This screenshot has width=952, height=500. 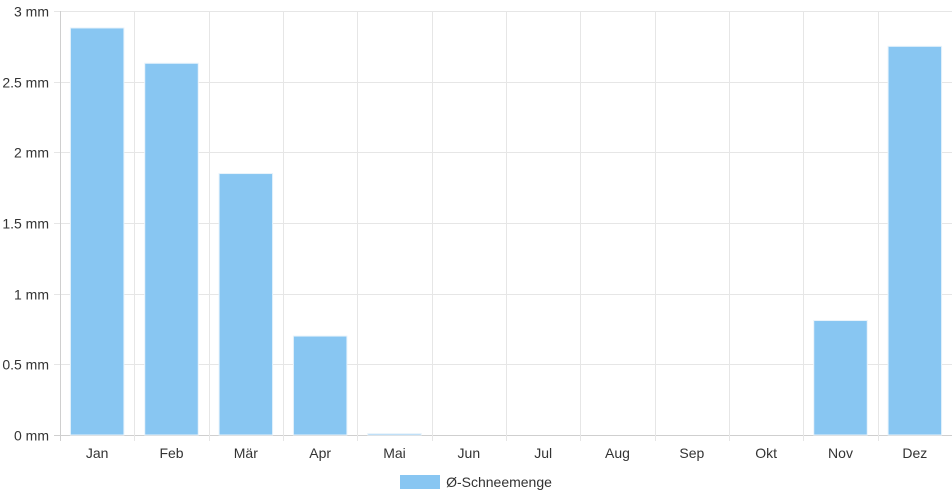 I want to click on y-axis-tick-labels: 0 mm 0.5 mm 1 mm 1.5 mm 2 mm 2.5 mm 3 mm, so click(x=25, y=224).